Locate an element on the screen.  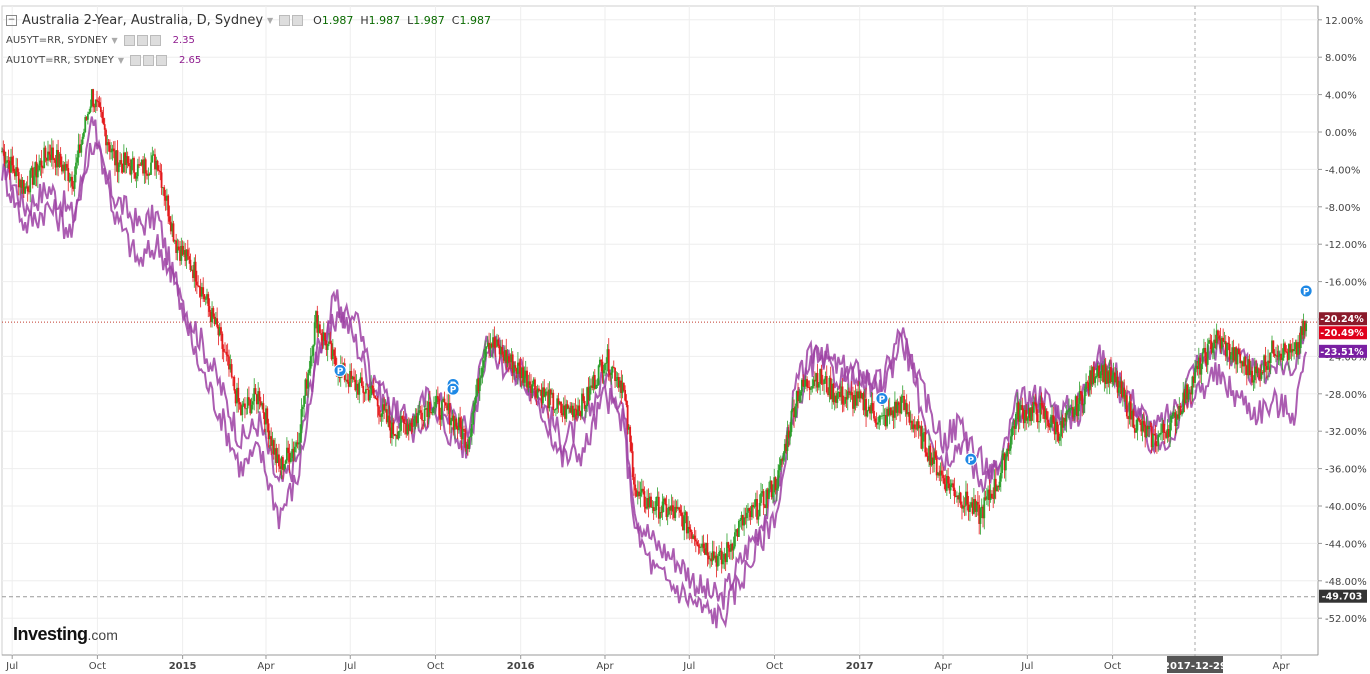
collapse-icon: − is located at coordinates (11, 20).